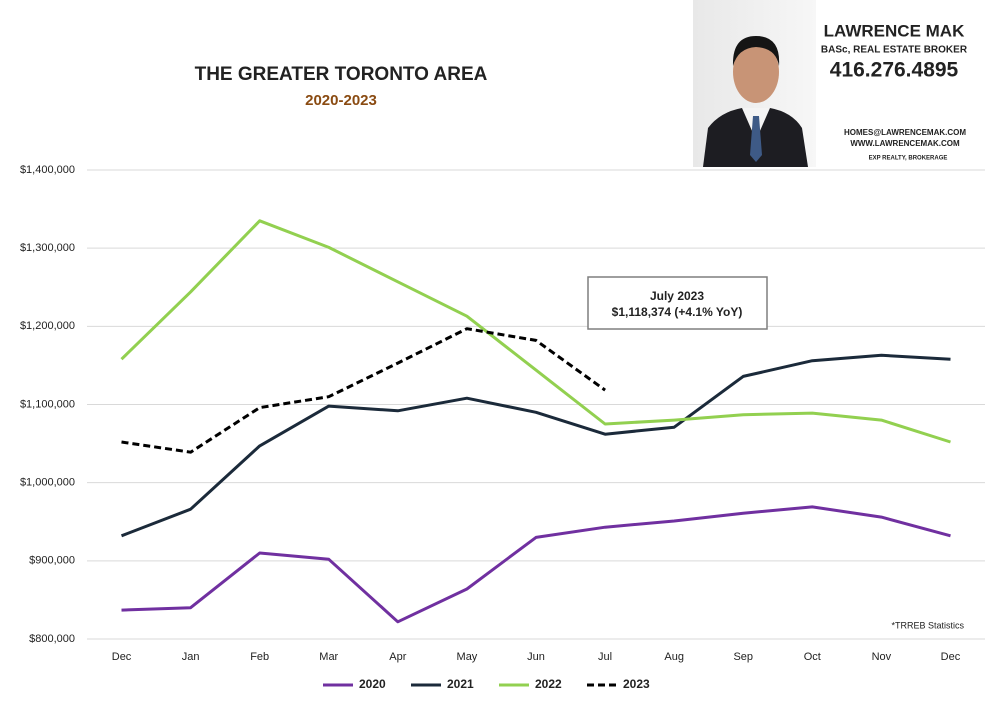 Image resolution: width=999 pixels, height=706 pixels. I want to click on annotation-box, so click(677, 303).